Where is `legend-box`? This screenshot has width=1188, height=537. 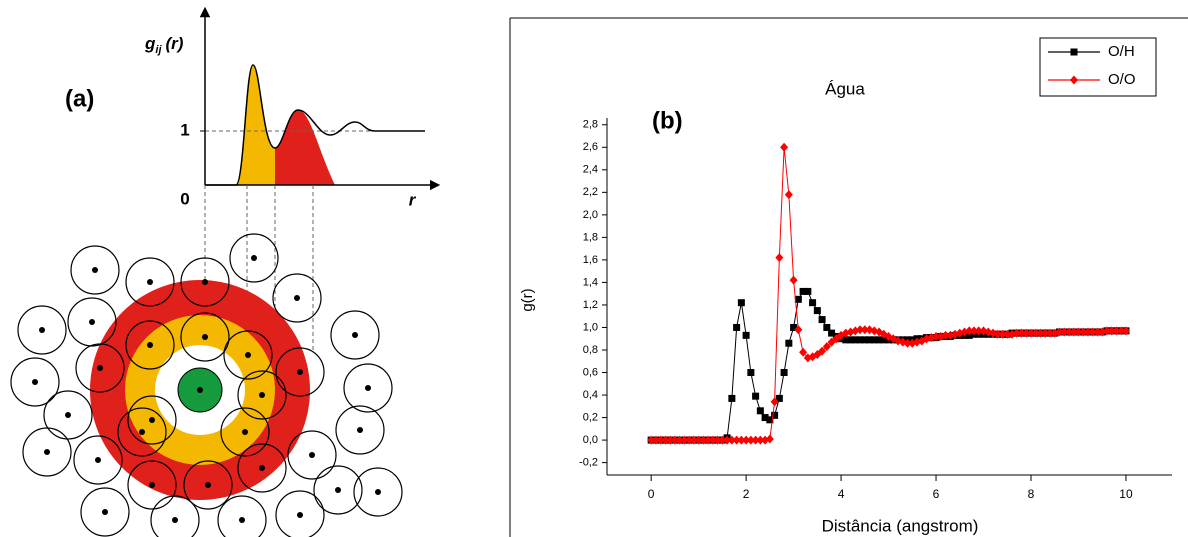 legend-box is located at coordinates (1098, 67).